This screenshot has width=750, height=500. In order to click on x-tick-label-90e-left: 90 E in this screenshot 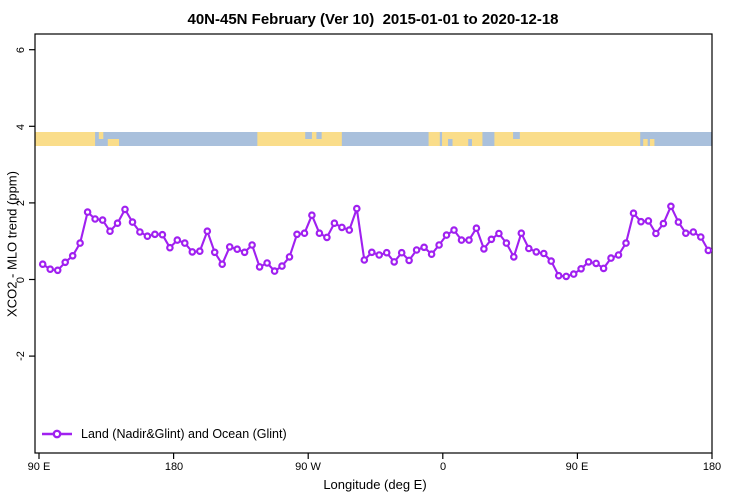, I will do `click(39, 467)`.